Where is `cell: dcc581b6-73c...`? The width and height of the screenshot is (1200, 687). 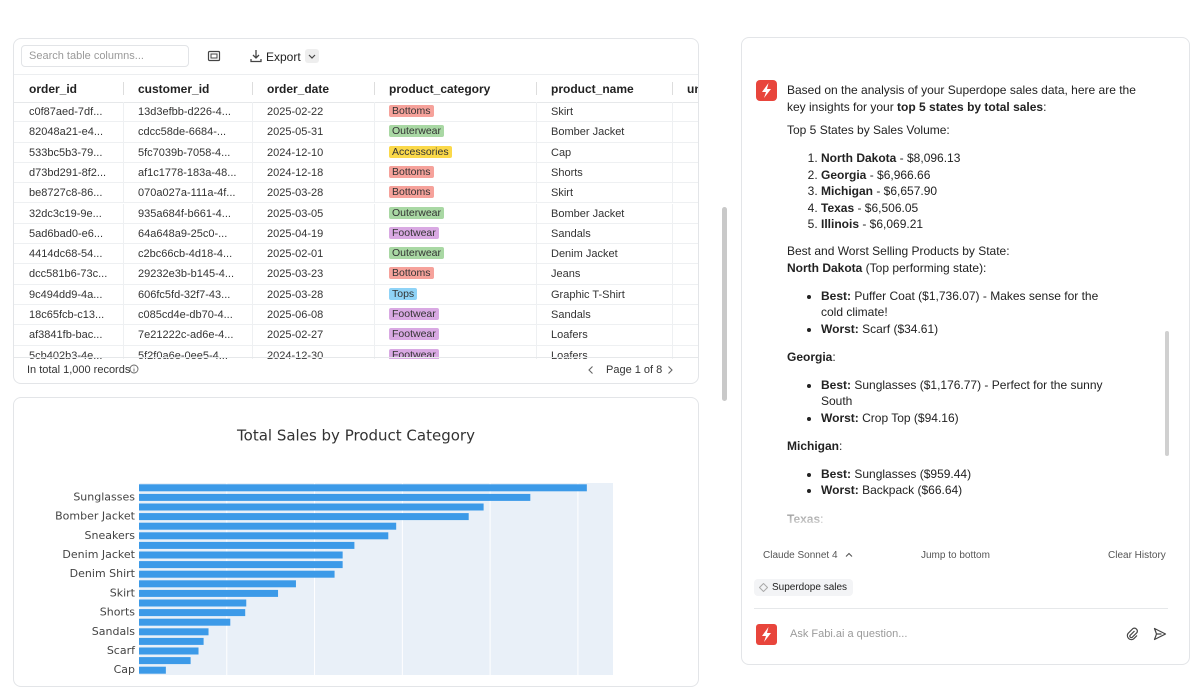
cell: dcc581b6-73c... is located at coordinates (68, 274).